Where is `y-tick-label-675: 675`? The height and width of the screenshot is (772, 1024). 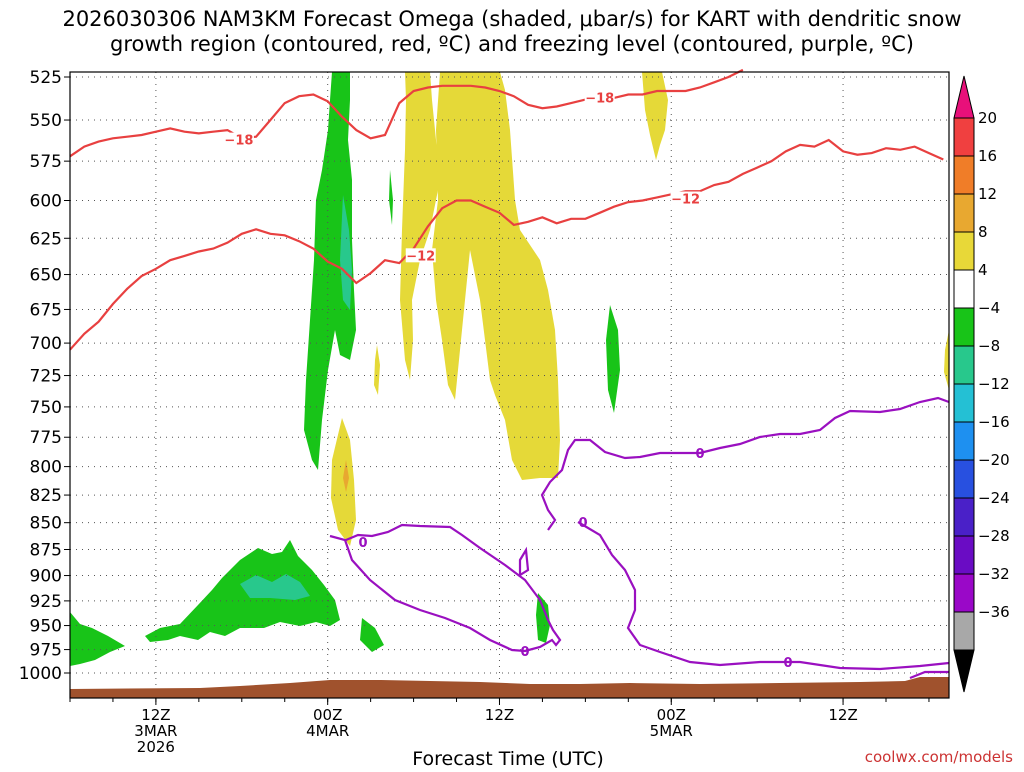
y-tick-label-675: 675 is located at coordinates (46, 310).